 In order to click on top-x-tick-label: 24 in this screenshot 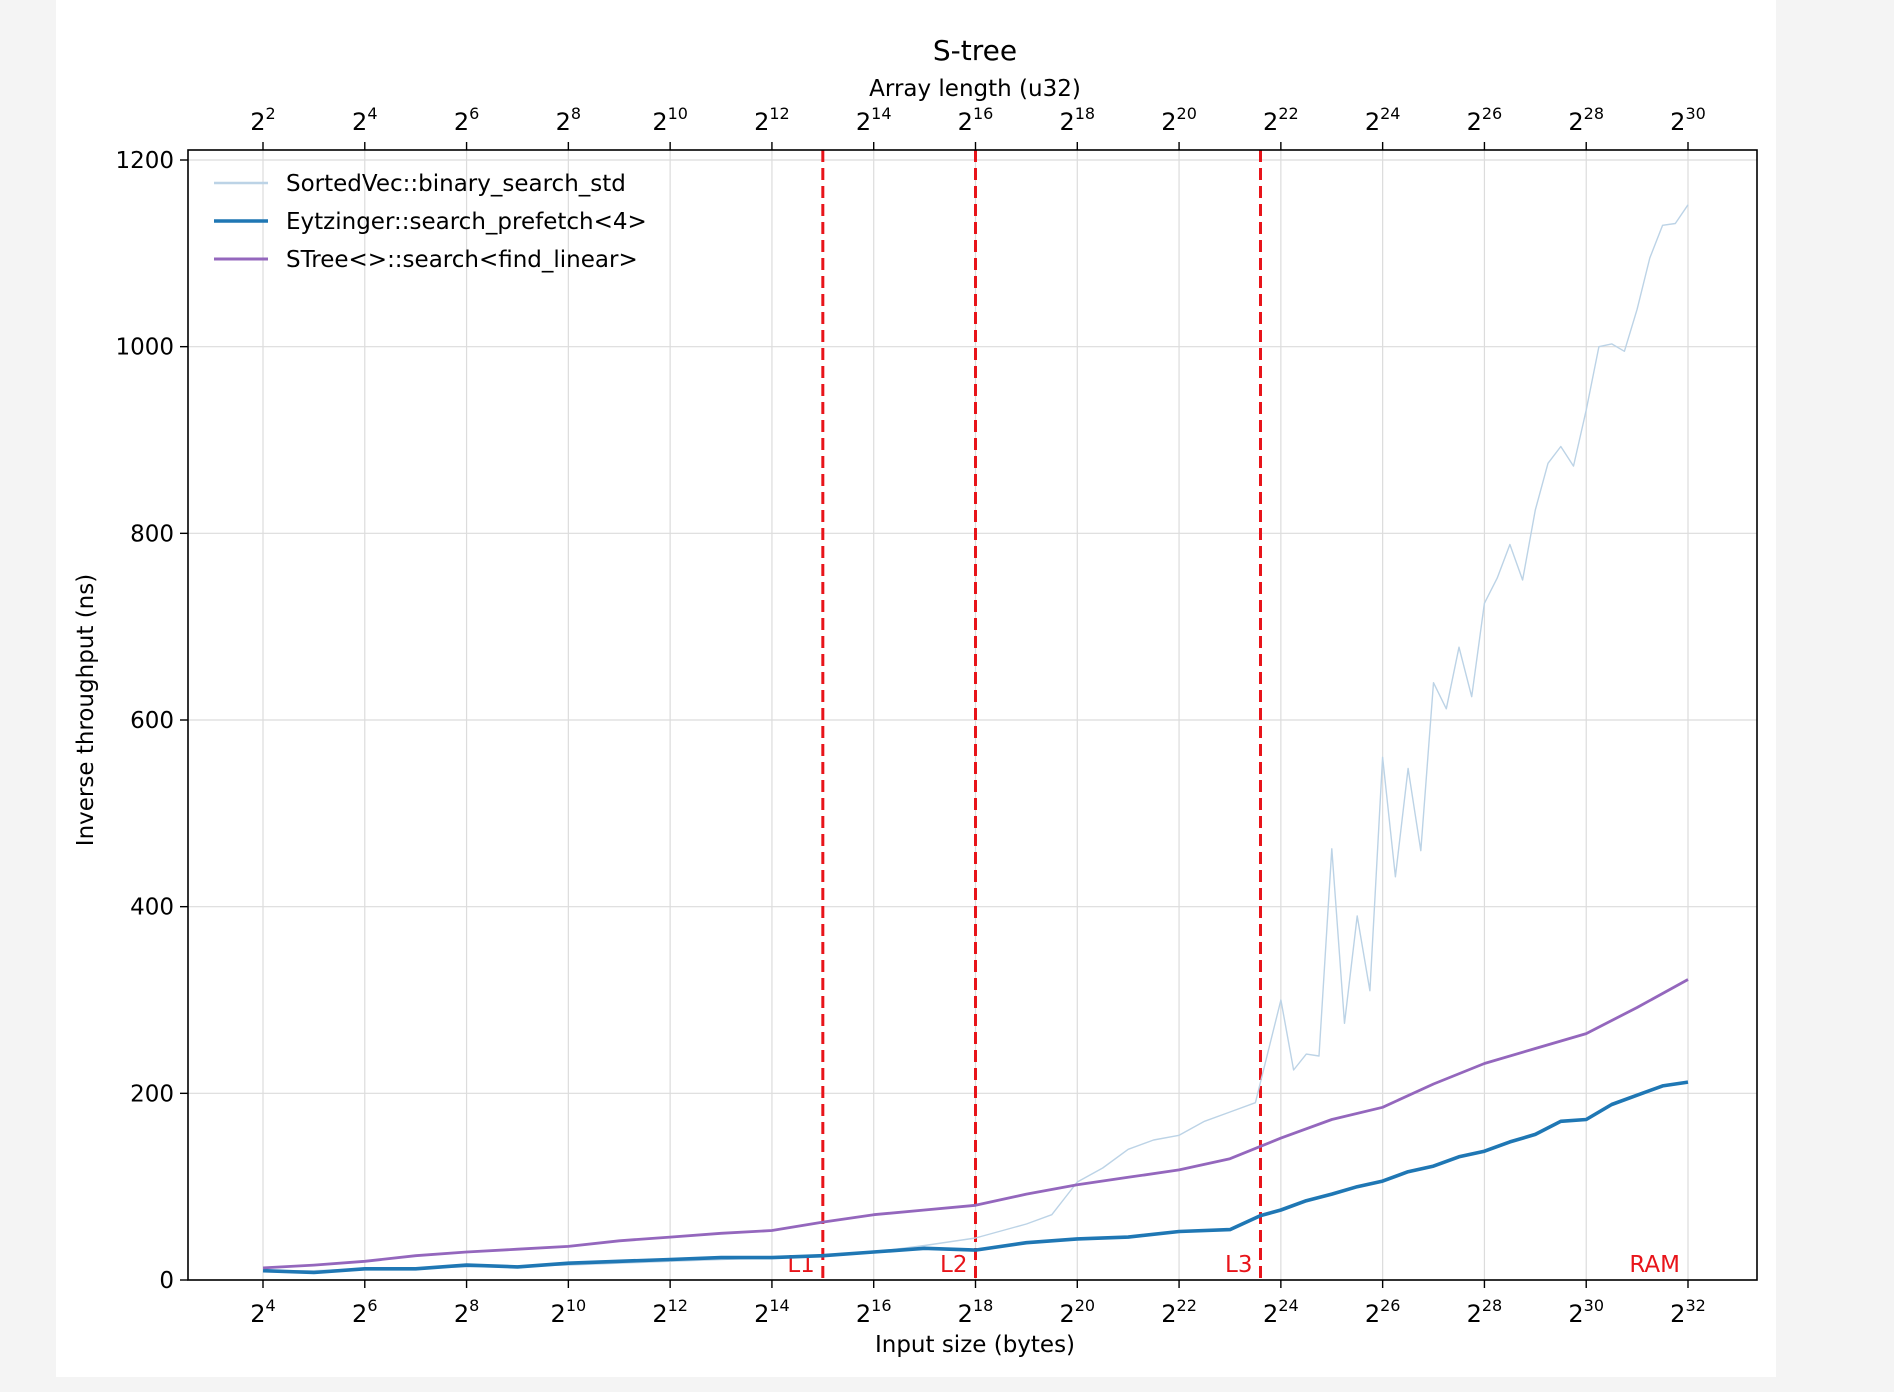, I will do `click(364, 120)`.